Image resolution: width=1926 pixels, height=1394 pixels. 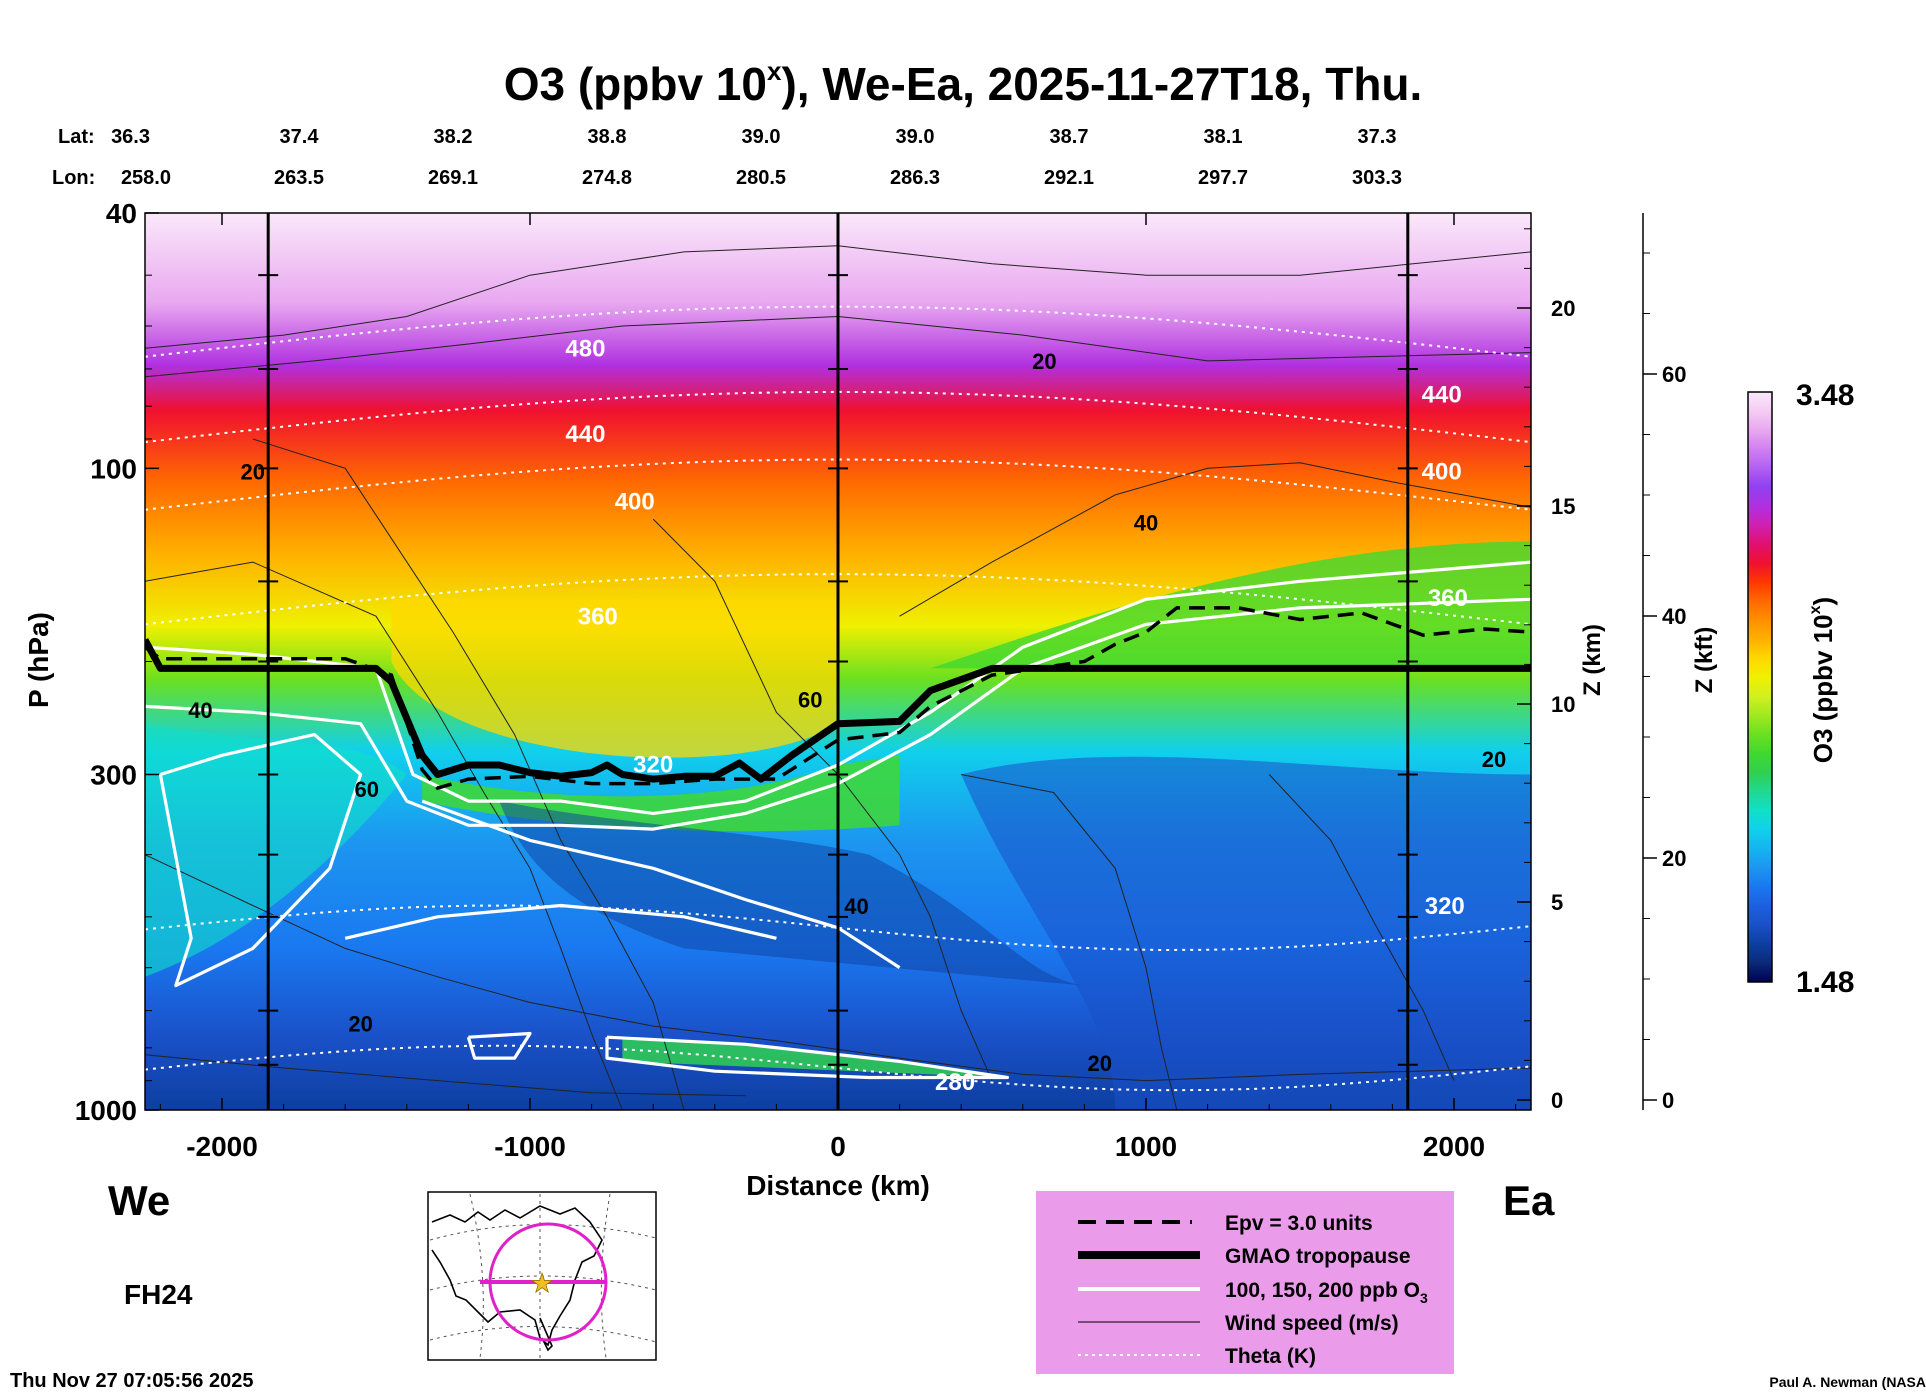 I want to click on map-center-star-icon: ★, so click(x=541, y=1283).